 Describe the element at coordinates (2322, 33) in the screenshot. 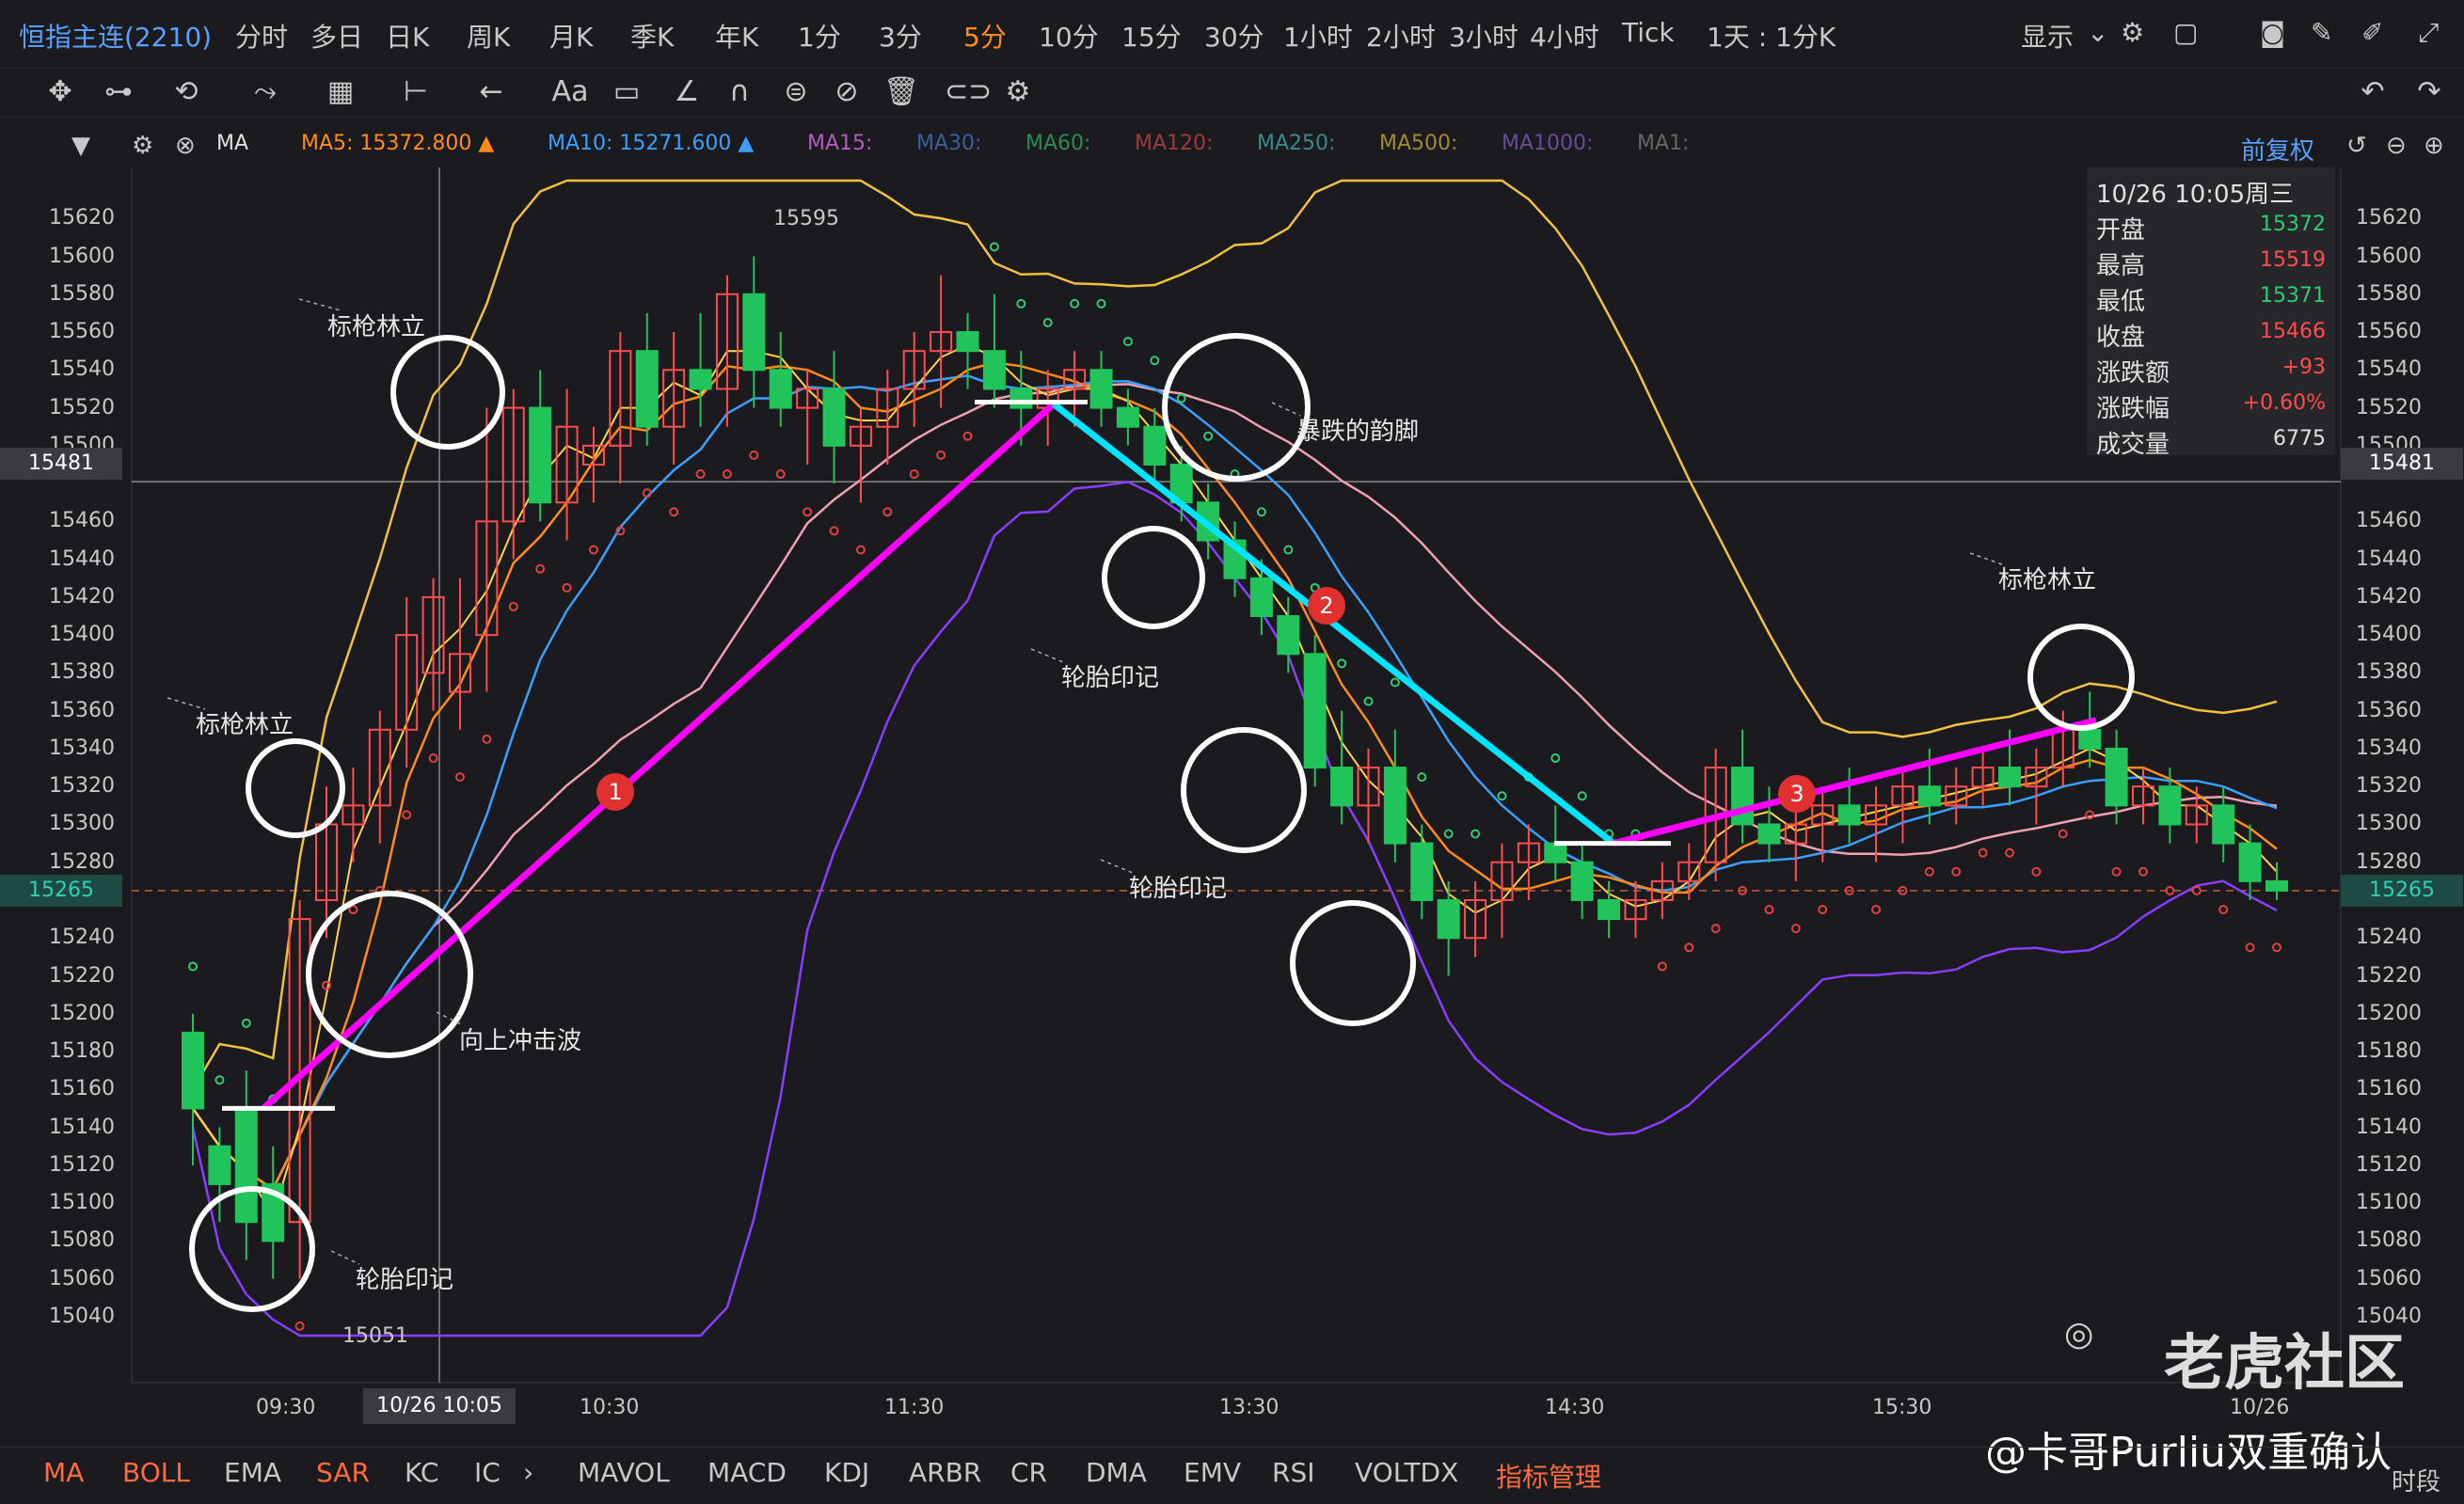

I see `edit-icon: ✎` at that location.